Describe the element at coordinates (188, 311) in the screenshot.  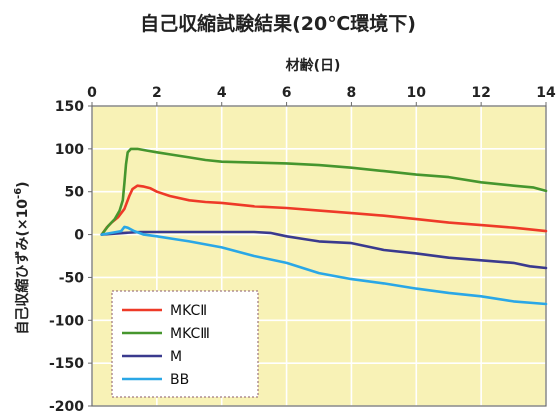
I see `legend-label: MKCⅡ` at that location.